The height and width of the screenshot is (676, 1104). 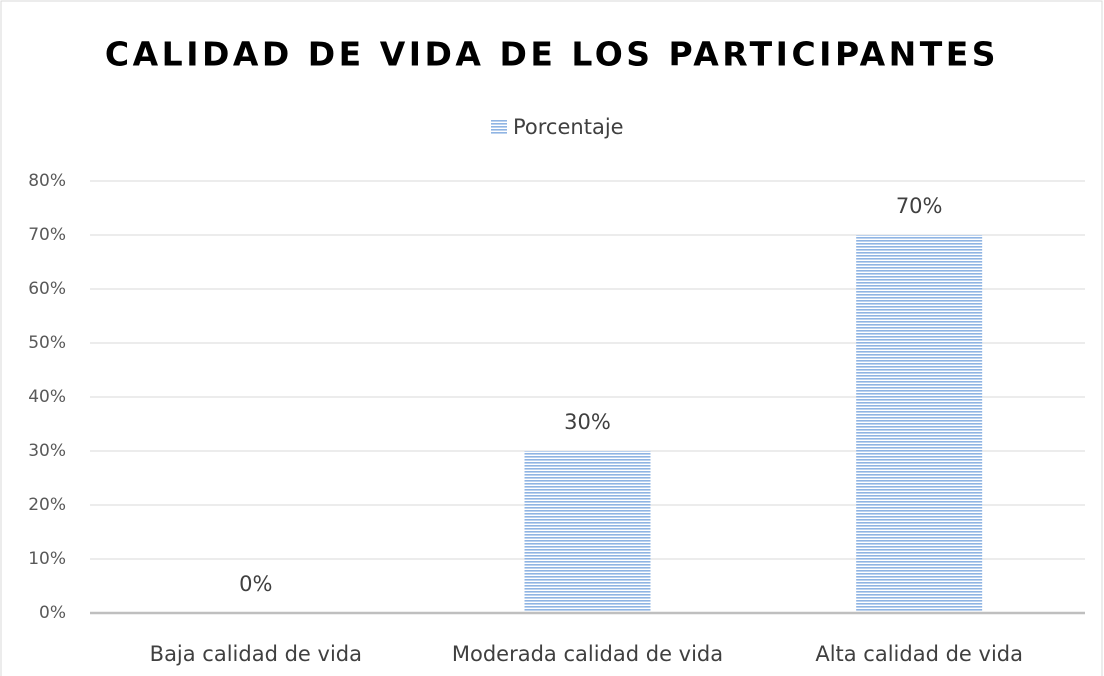 I want to click on y-tick-label: 80%, so click(x=47, y=181).